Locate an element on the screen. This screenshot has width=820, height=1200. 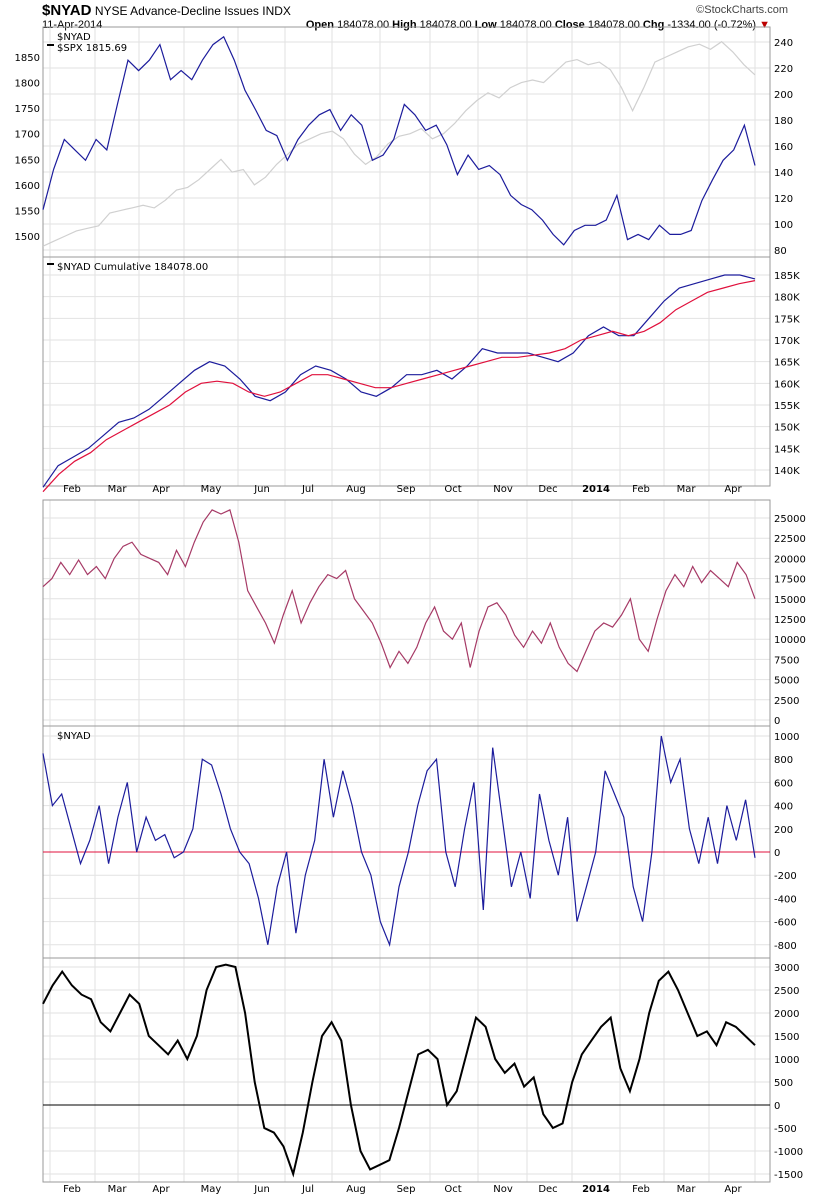
series-line-indicator is located at coordinates (399, 591).